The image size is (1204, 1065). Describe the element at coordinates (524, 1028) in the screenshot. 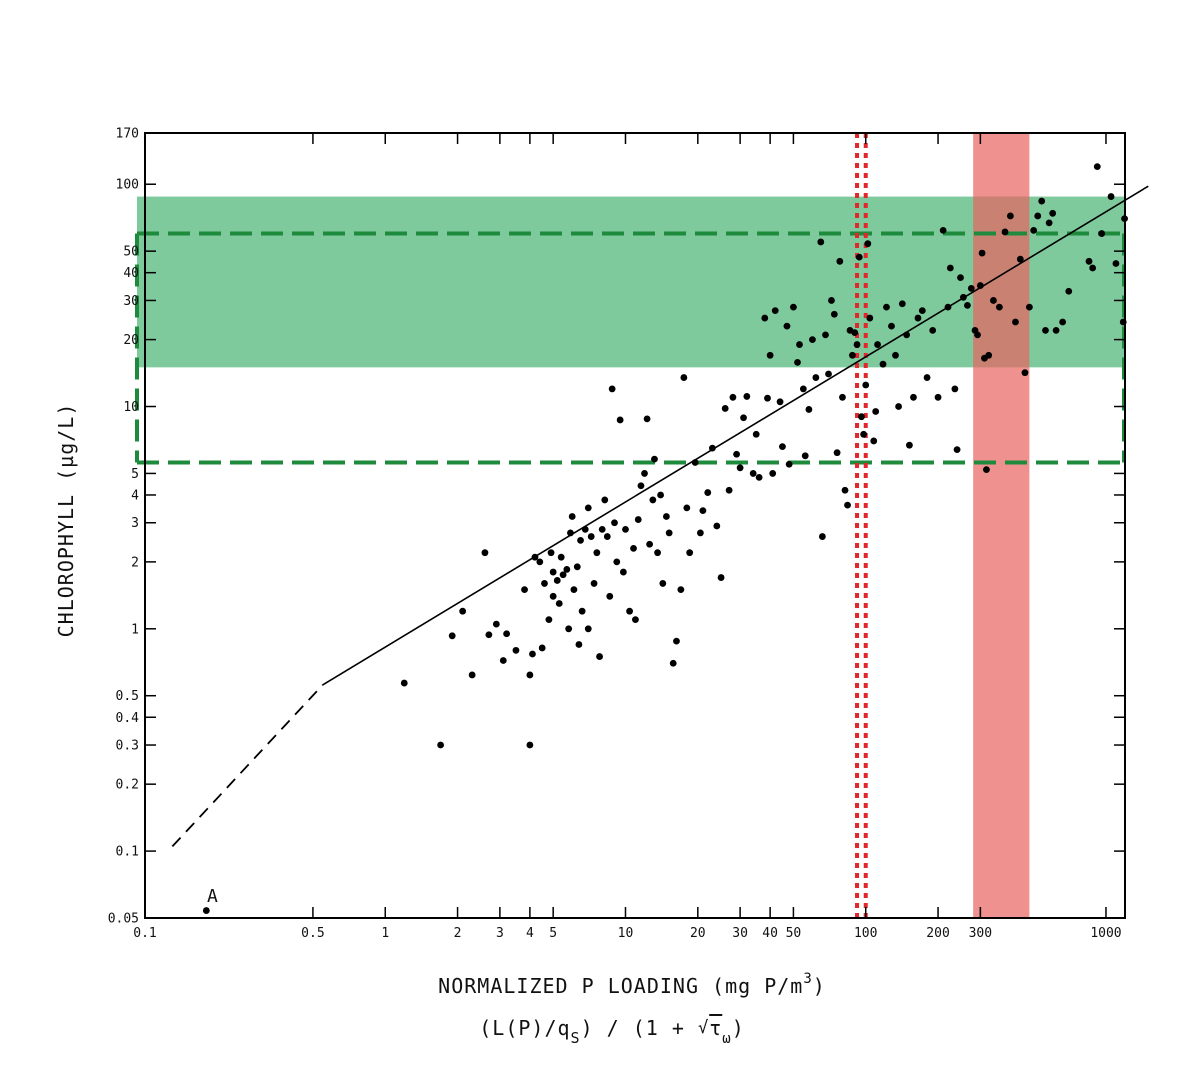

I see `xsub-part1: (L(P)/q` at that location.